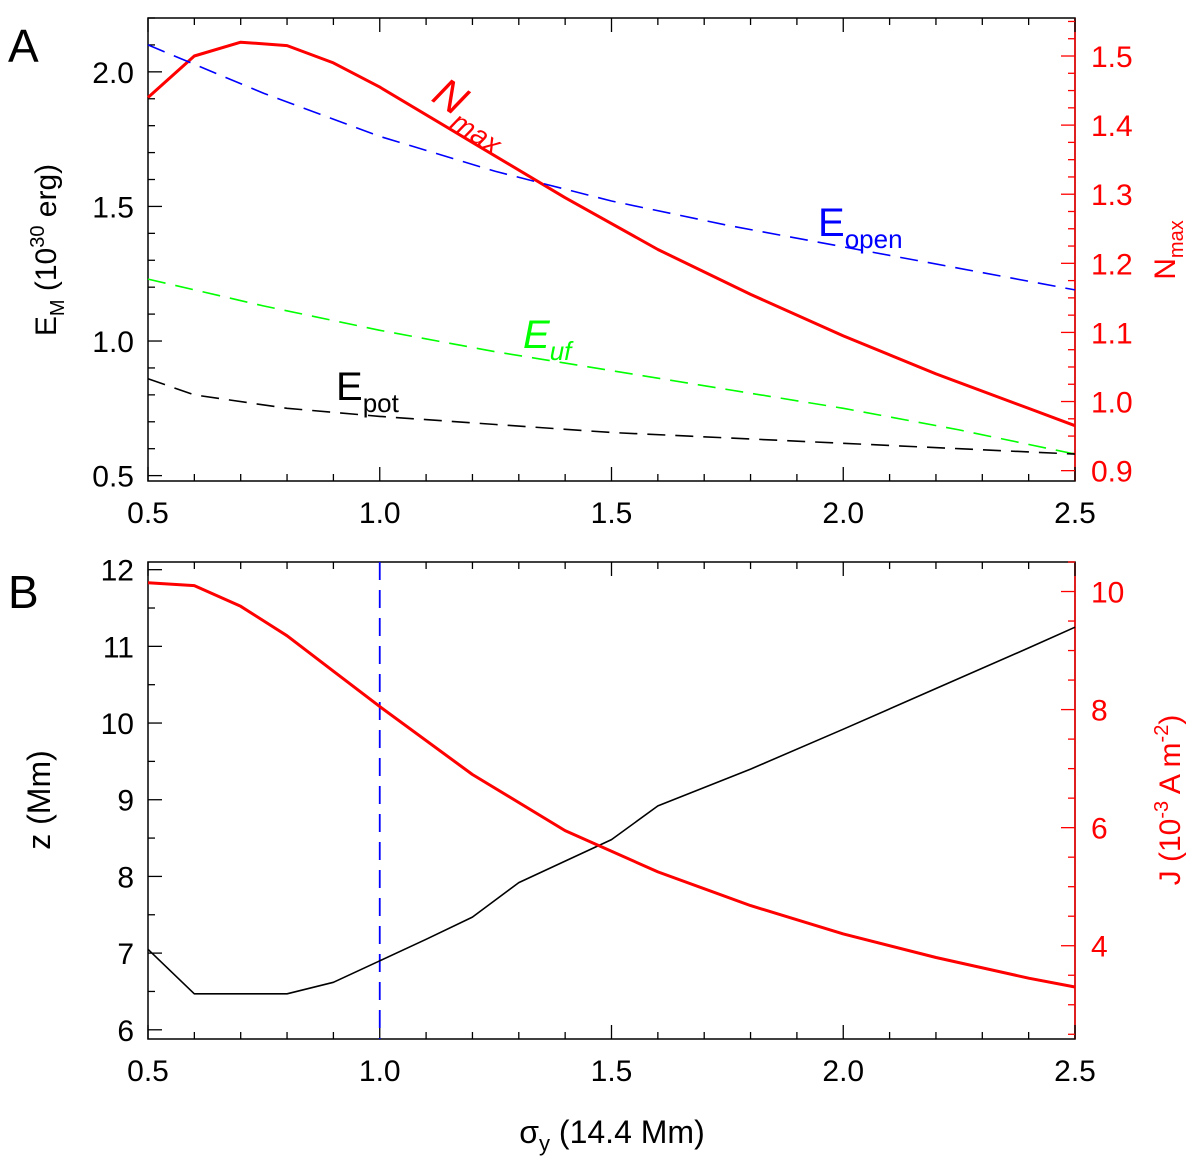 This screenshot has height=1158, width=1200. What do you see at coordinates (1112, 333) in the screenshot?
I see `y-tick-label-right-a: 1.1` at bounding box center [1112, 333].